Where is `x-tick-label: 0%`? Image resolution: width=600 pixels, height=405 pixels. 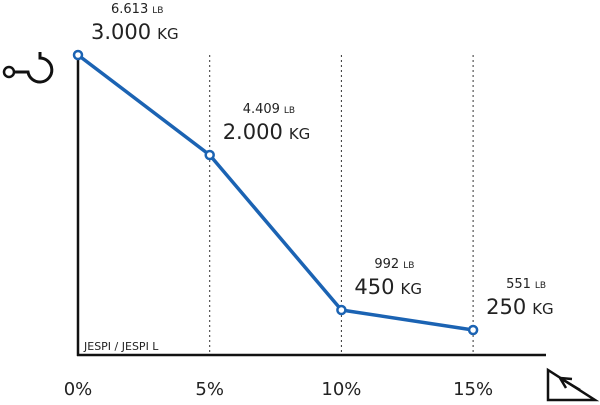
x-tick-label: 0% is located at coordinates (78, 389).